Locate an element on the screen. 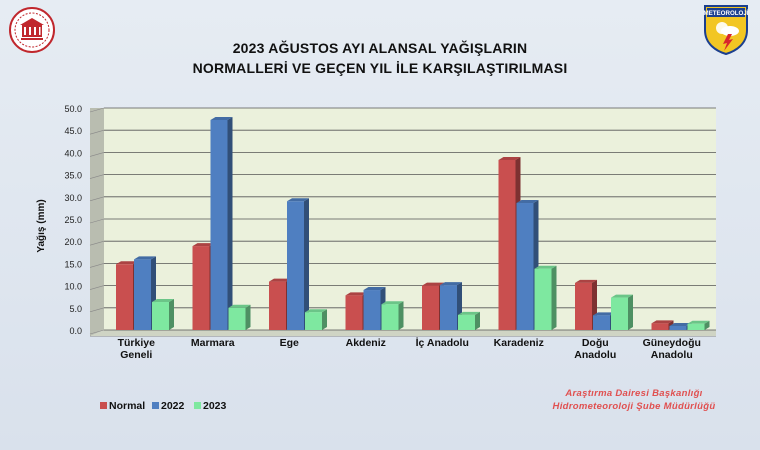 The image size is (760, 450). logo-text: METEOROLOJİ is located at coordinates (725, 13).